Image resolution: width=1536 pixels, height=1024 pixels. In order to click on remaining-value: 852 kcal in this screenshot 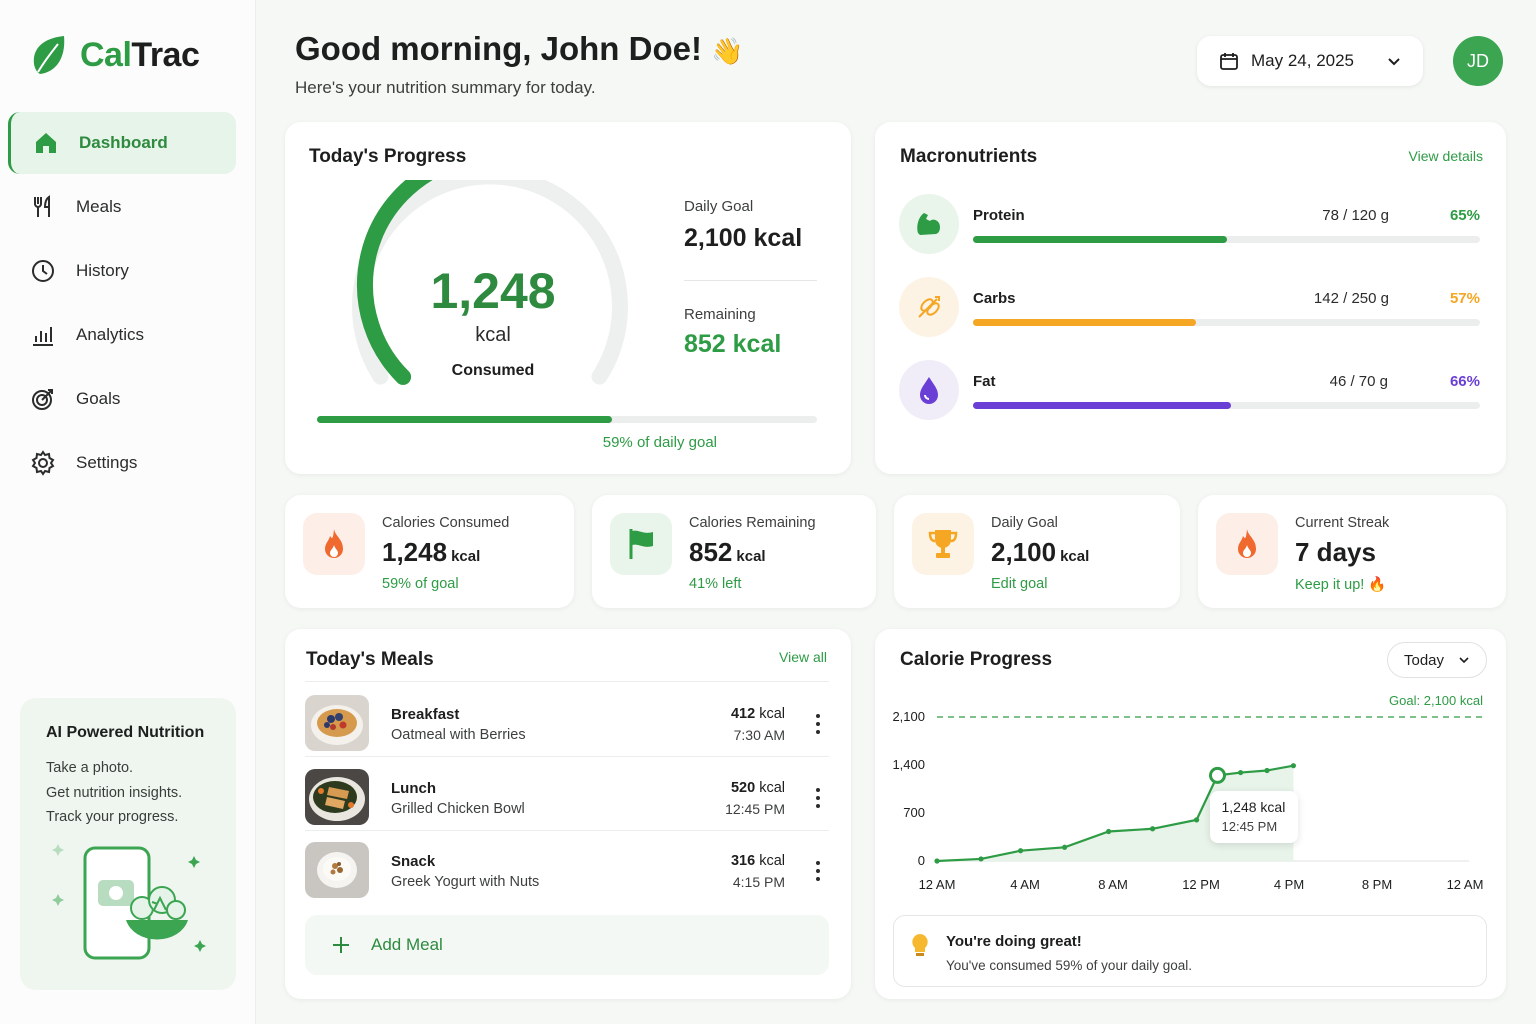, I will do `click(733, 344)`.